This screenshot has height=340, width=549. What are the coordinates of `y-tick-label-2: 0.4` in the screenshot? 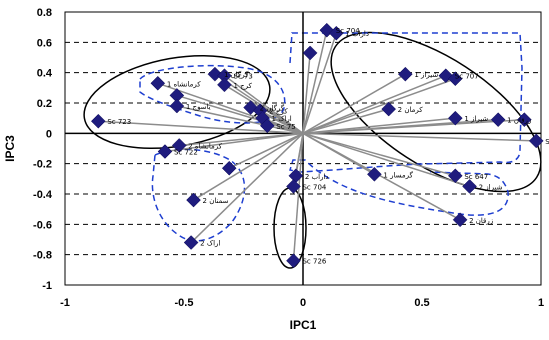 It's located at (45, 74).